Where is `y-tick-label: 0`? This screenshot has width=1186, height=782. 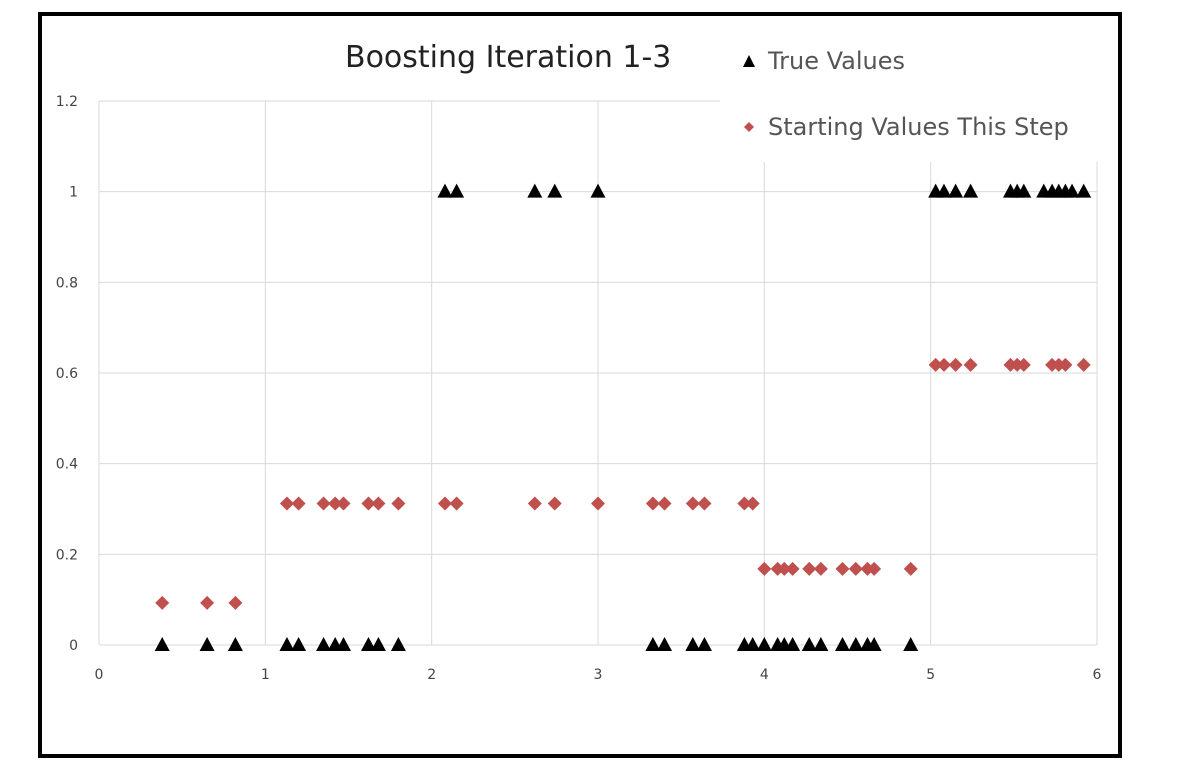 y-tick-label: 0 is located at coordinates (73, 646).